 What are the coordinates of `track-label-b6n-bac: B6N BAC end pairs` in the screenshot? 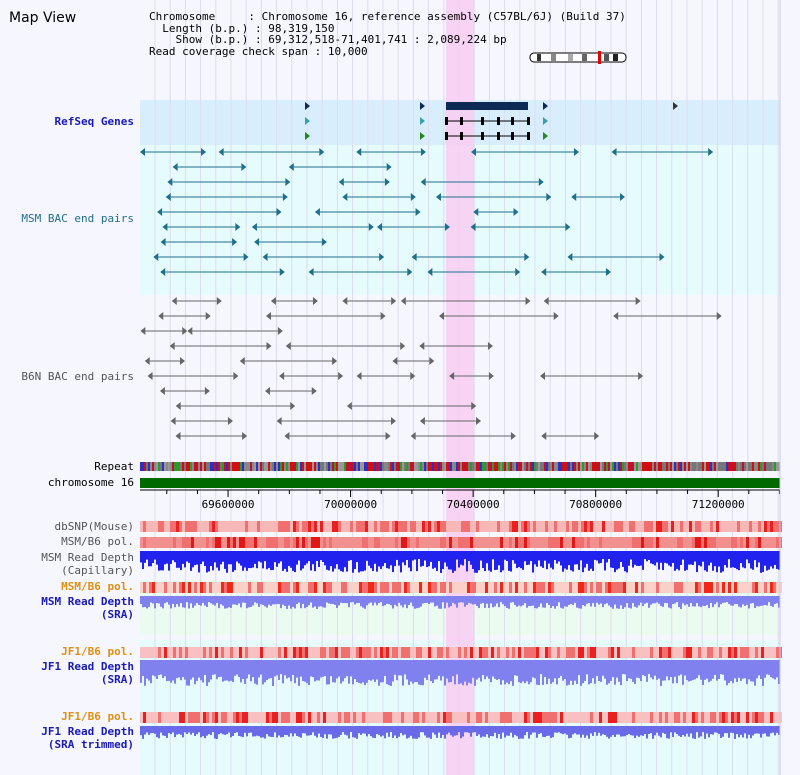 It's located at (77, 376).